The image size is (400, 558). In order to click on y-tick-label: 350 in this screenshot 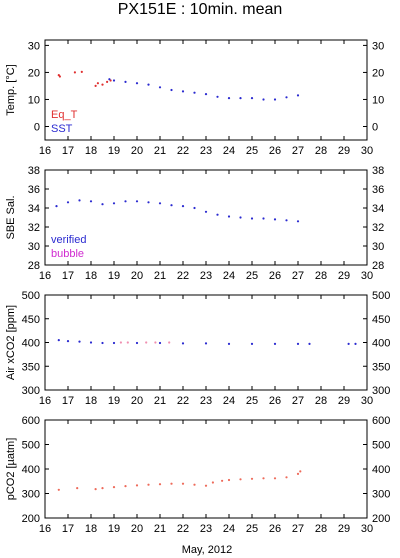, I will do `click(31, 367)`.